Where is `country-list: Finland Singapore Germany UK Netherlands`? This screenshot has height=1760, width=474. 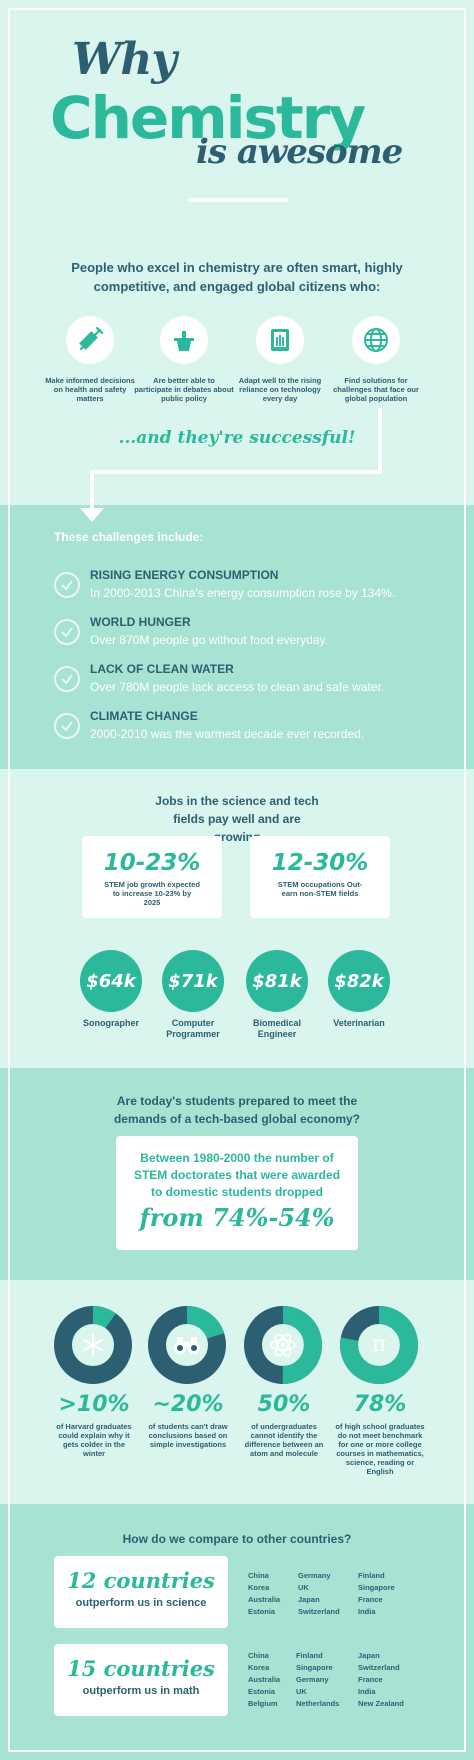 country-list: Finland Singapore Germany UK Netherlands is located at coordinates (317, 1680).